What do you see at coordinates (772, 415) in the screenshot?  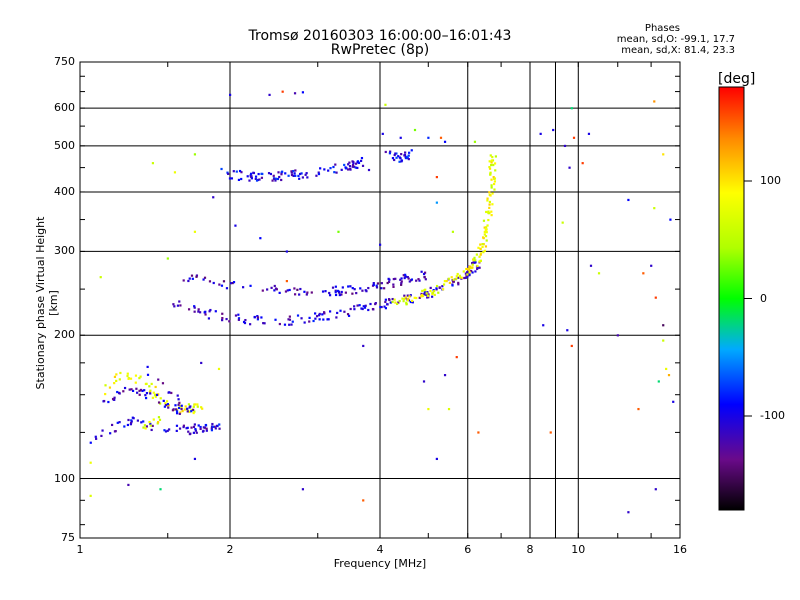 I see `colorbar-tick-label: -100` at bounding box center [772, 415].